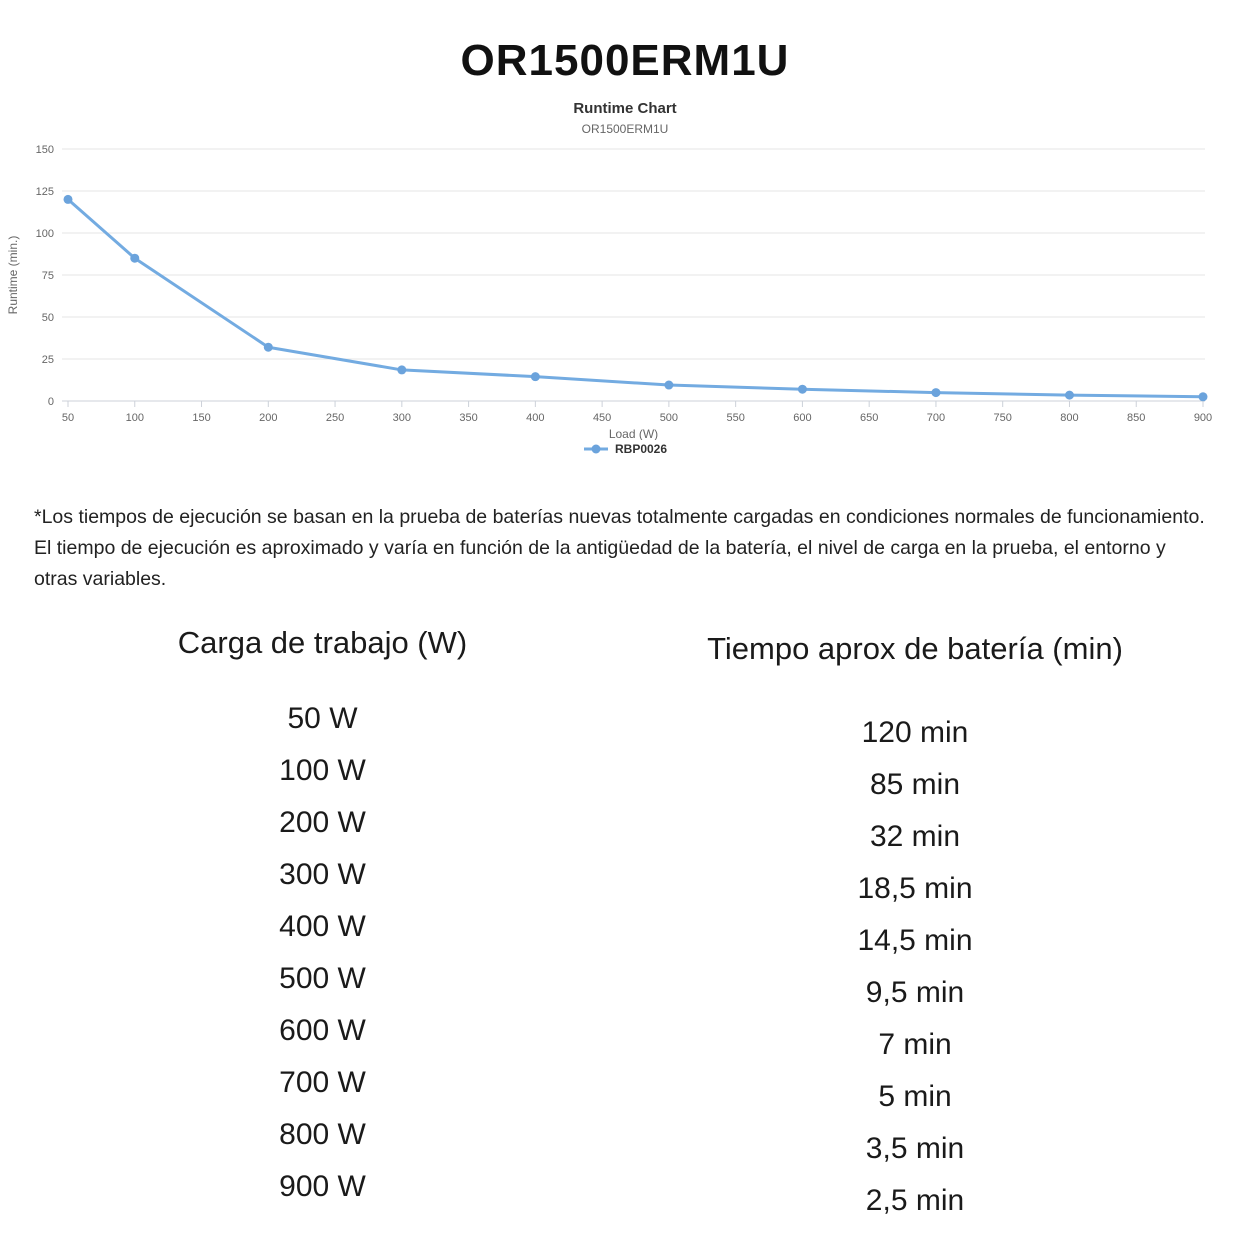  I want to click on x-tick-label: 750, so click(1003, 418).